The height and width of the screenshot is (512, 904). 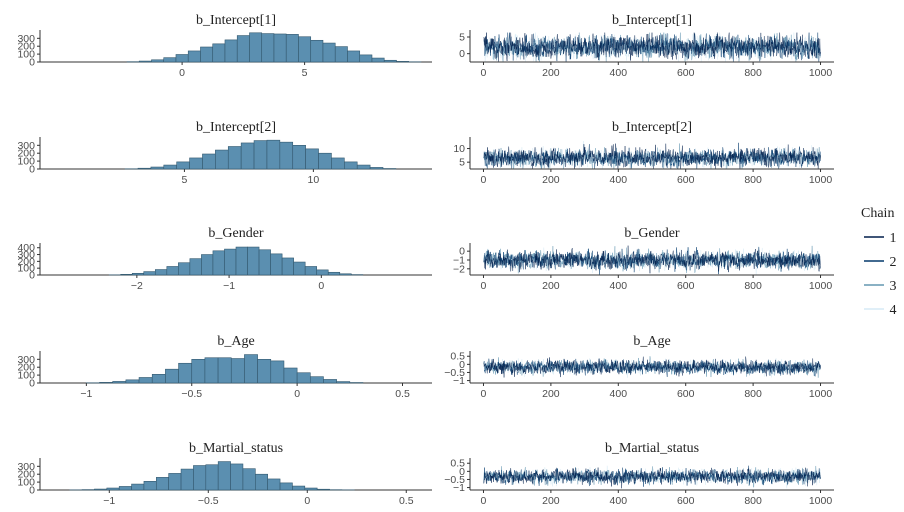 I want to click on y-tick-label: 300, so click(x=26, y=146).